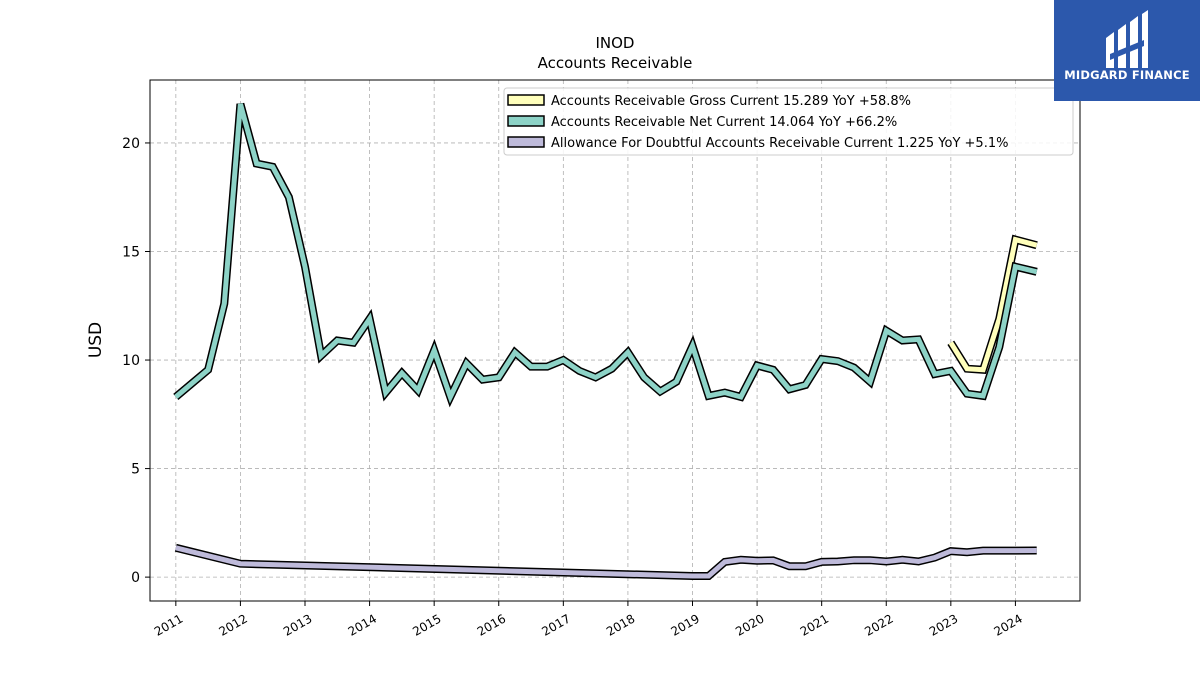 This screenshot has width=1200, height=675. I want to click on x-tick-label: 2015, so click(426, 624).